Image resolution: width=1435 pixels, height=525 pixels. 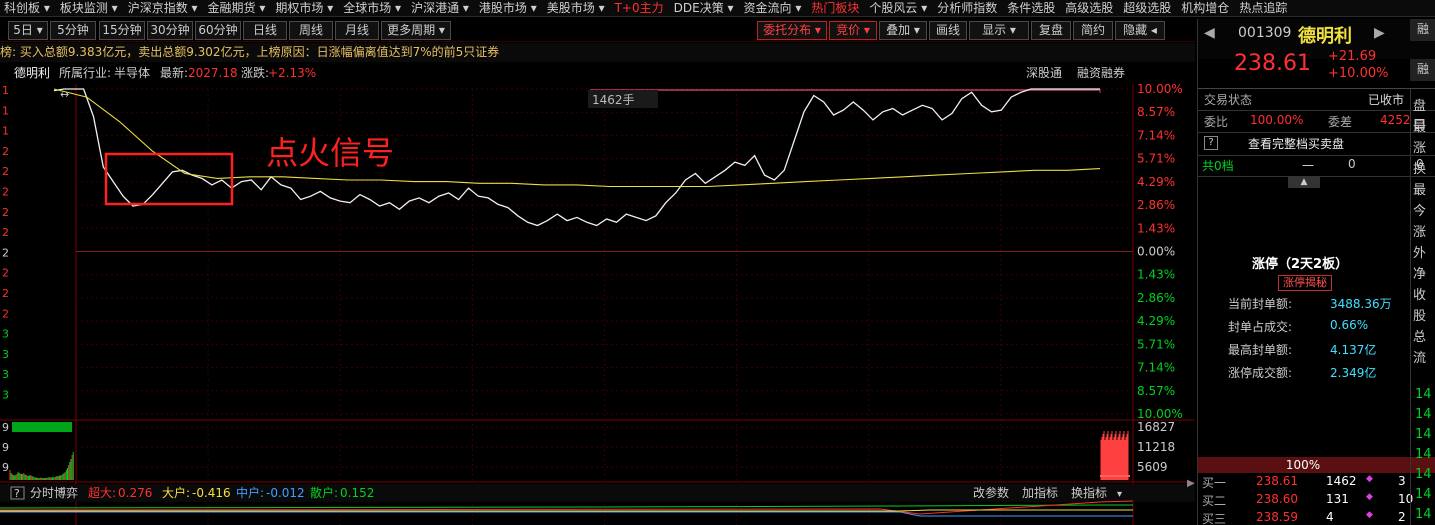 I want to click on full-orderbook-row: ? 查看完整档买卖盘, so click(x=1316, y=143).